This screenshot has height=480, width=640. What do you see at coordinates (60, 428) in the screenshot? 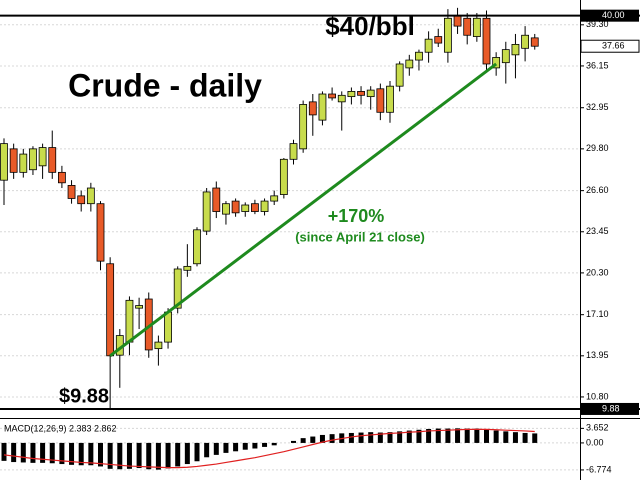
I see `macd-title: MACD(12,26,9) 2.383 2.862` at bounding box center [60, 428].